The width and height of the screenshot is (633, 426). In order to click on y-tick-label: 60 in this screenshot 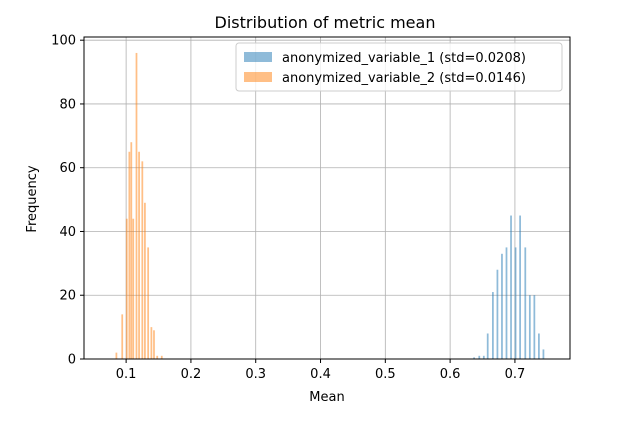, I will do `click(67, 168)`.